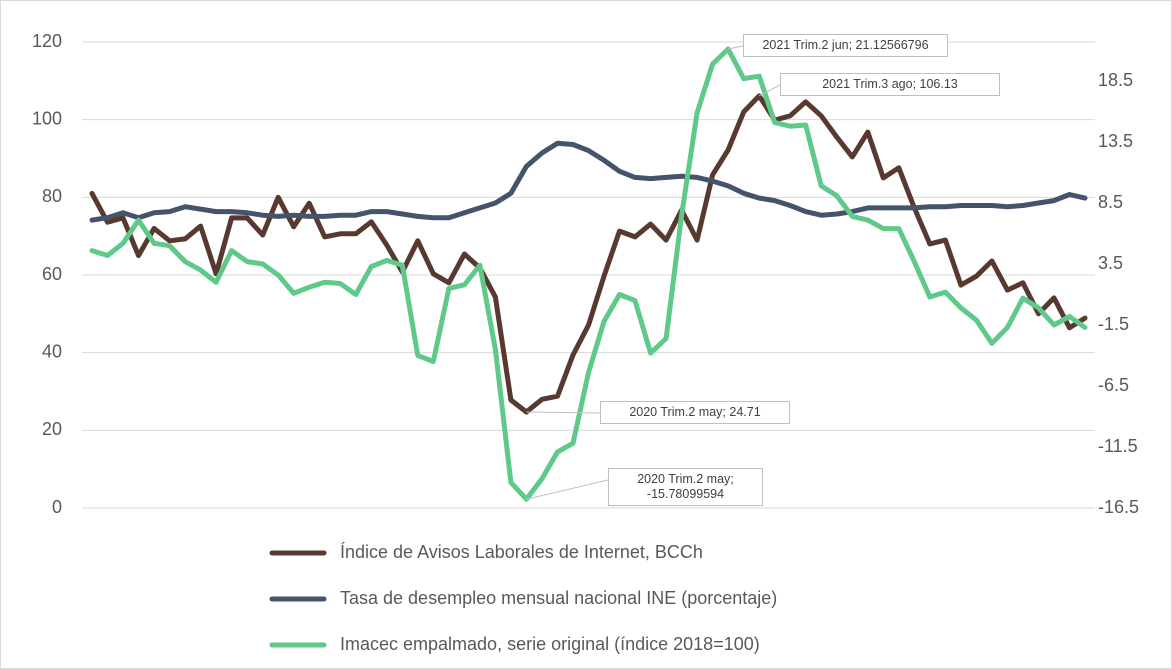 The width and height of the screenshot is (1172, 669). Describe the element at coordinates (47, 118) in the screenshot. I see `y-tick-label: 100` at that location.